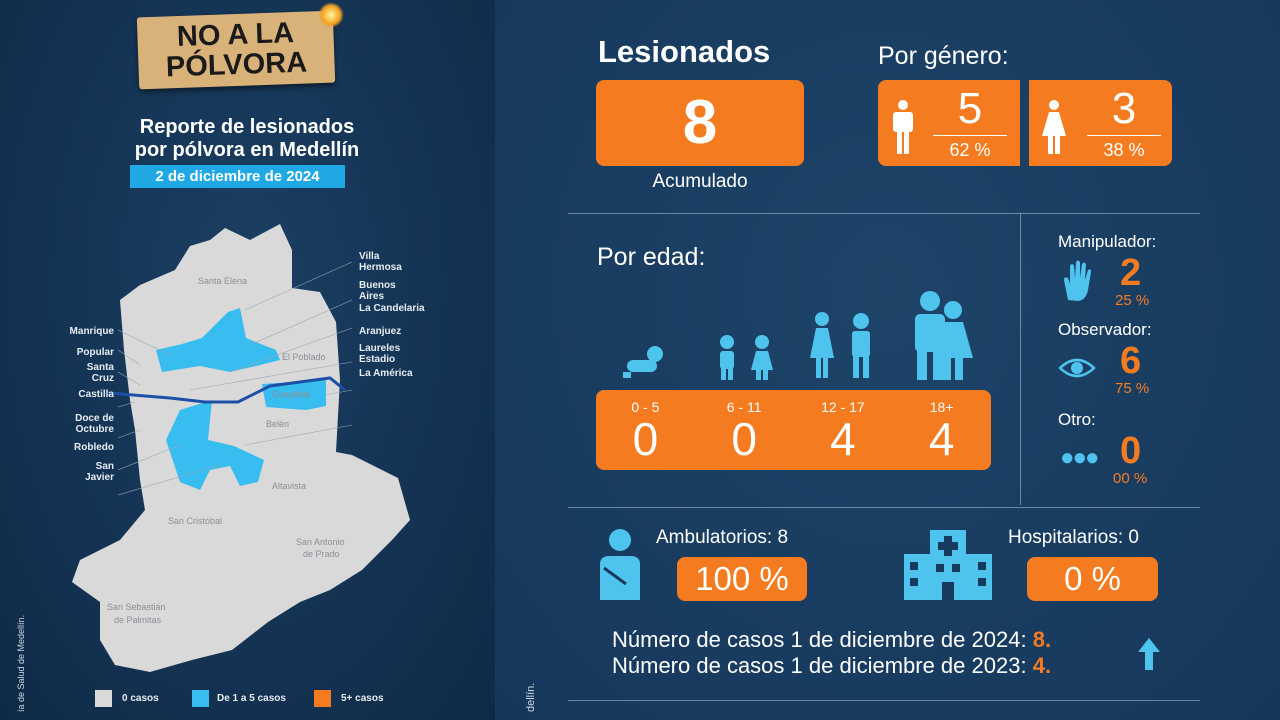 Image resolution: width=1280 pixels, height=720 pixels. Describe the element at coordinates (1107, 270) in the screenshot. I see `role-manipulator: Manipulador: 2 25 %` at that location.